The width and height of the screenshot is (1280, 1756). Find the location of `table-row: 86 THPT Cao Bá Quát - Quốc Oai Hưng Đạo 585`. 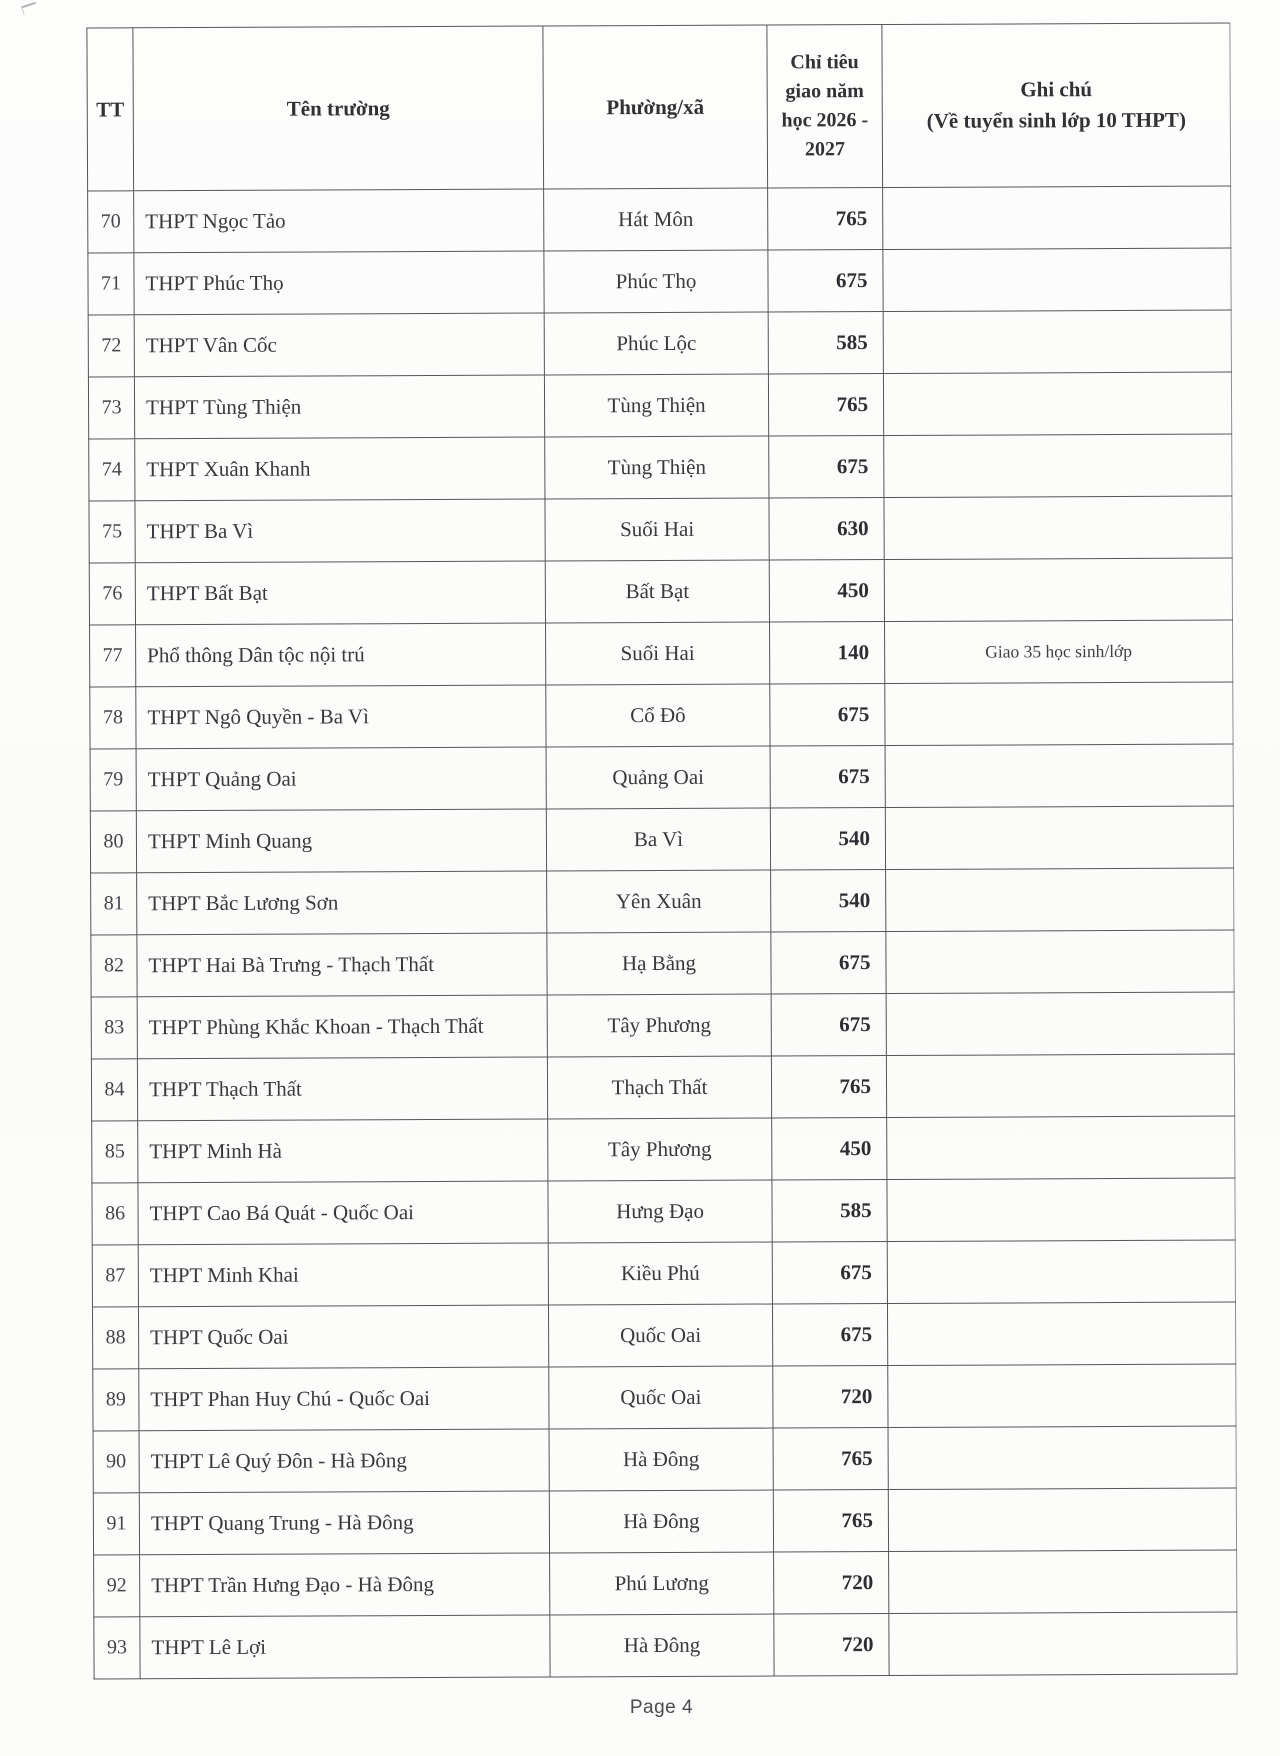

table-row: 86 THPT Cao Bá Quát - Quốc Oai Hưng Đạo 585 is located at coordinates (663, 1211).